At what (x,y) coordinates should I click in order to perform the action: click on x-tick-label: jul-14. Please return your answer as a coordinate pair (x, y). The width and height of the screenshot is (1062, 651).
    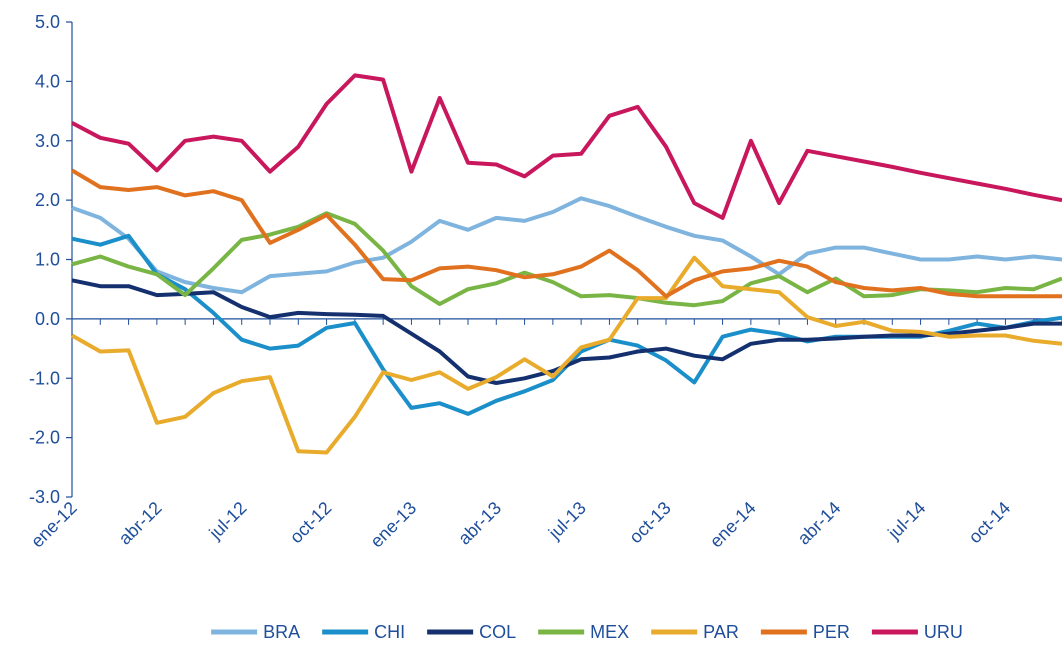
    Looking at the image, I should click on (906, 521).